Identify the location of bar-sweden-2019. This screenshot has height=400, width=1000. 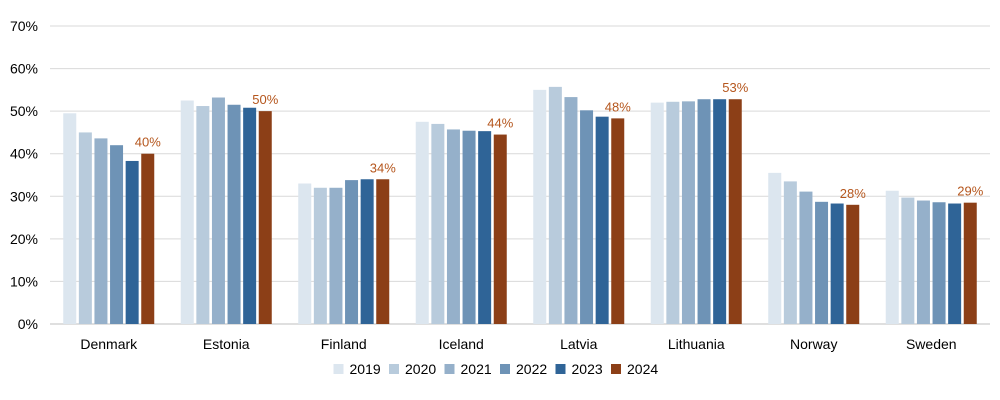
(892, 257).